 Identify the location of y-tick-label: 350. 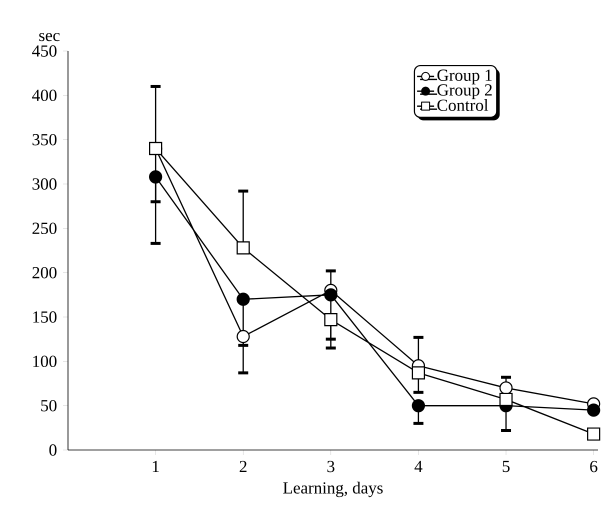
(44, 140).